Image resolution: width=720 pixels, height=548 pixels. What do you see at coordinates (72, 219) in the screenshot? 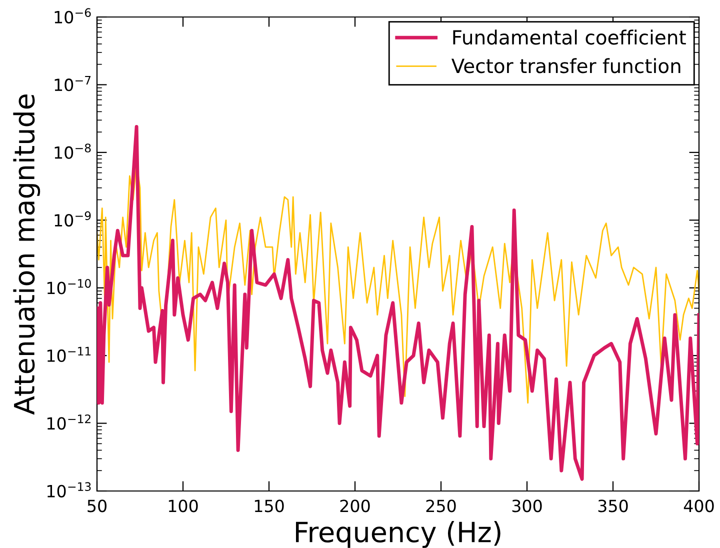
I see `y-tick-label: 10$^{−9}$` at bounding box center [72, 219].